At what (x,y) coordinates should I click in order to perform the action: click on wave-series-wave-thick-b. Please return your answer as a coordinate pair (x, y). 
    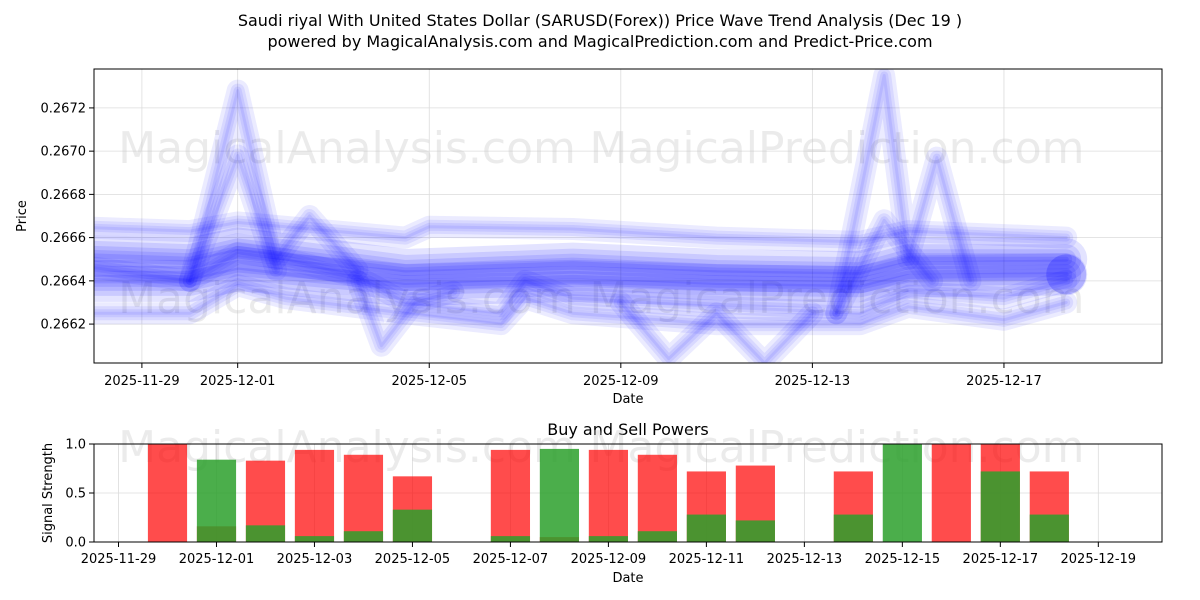
    Looking at the image, I should click on (591, 260).